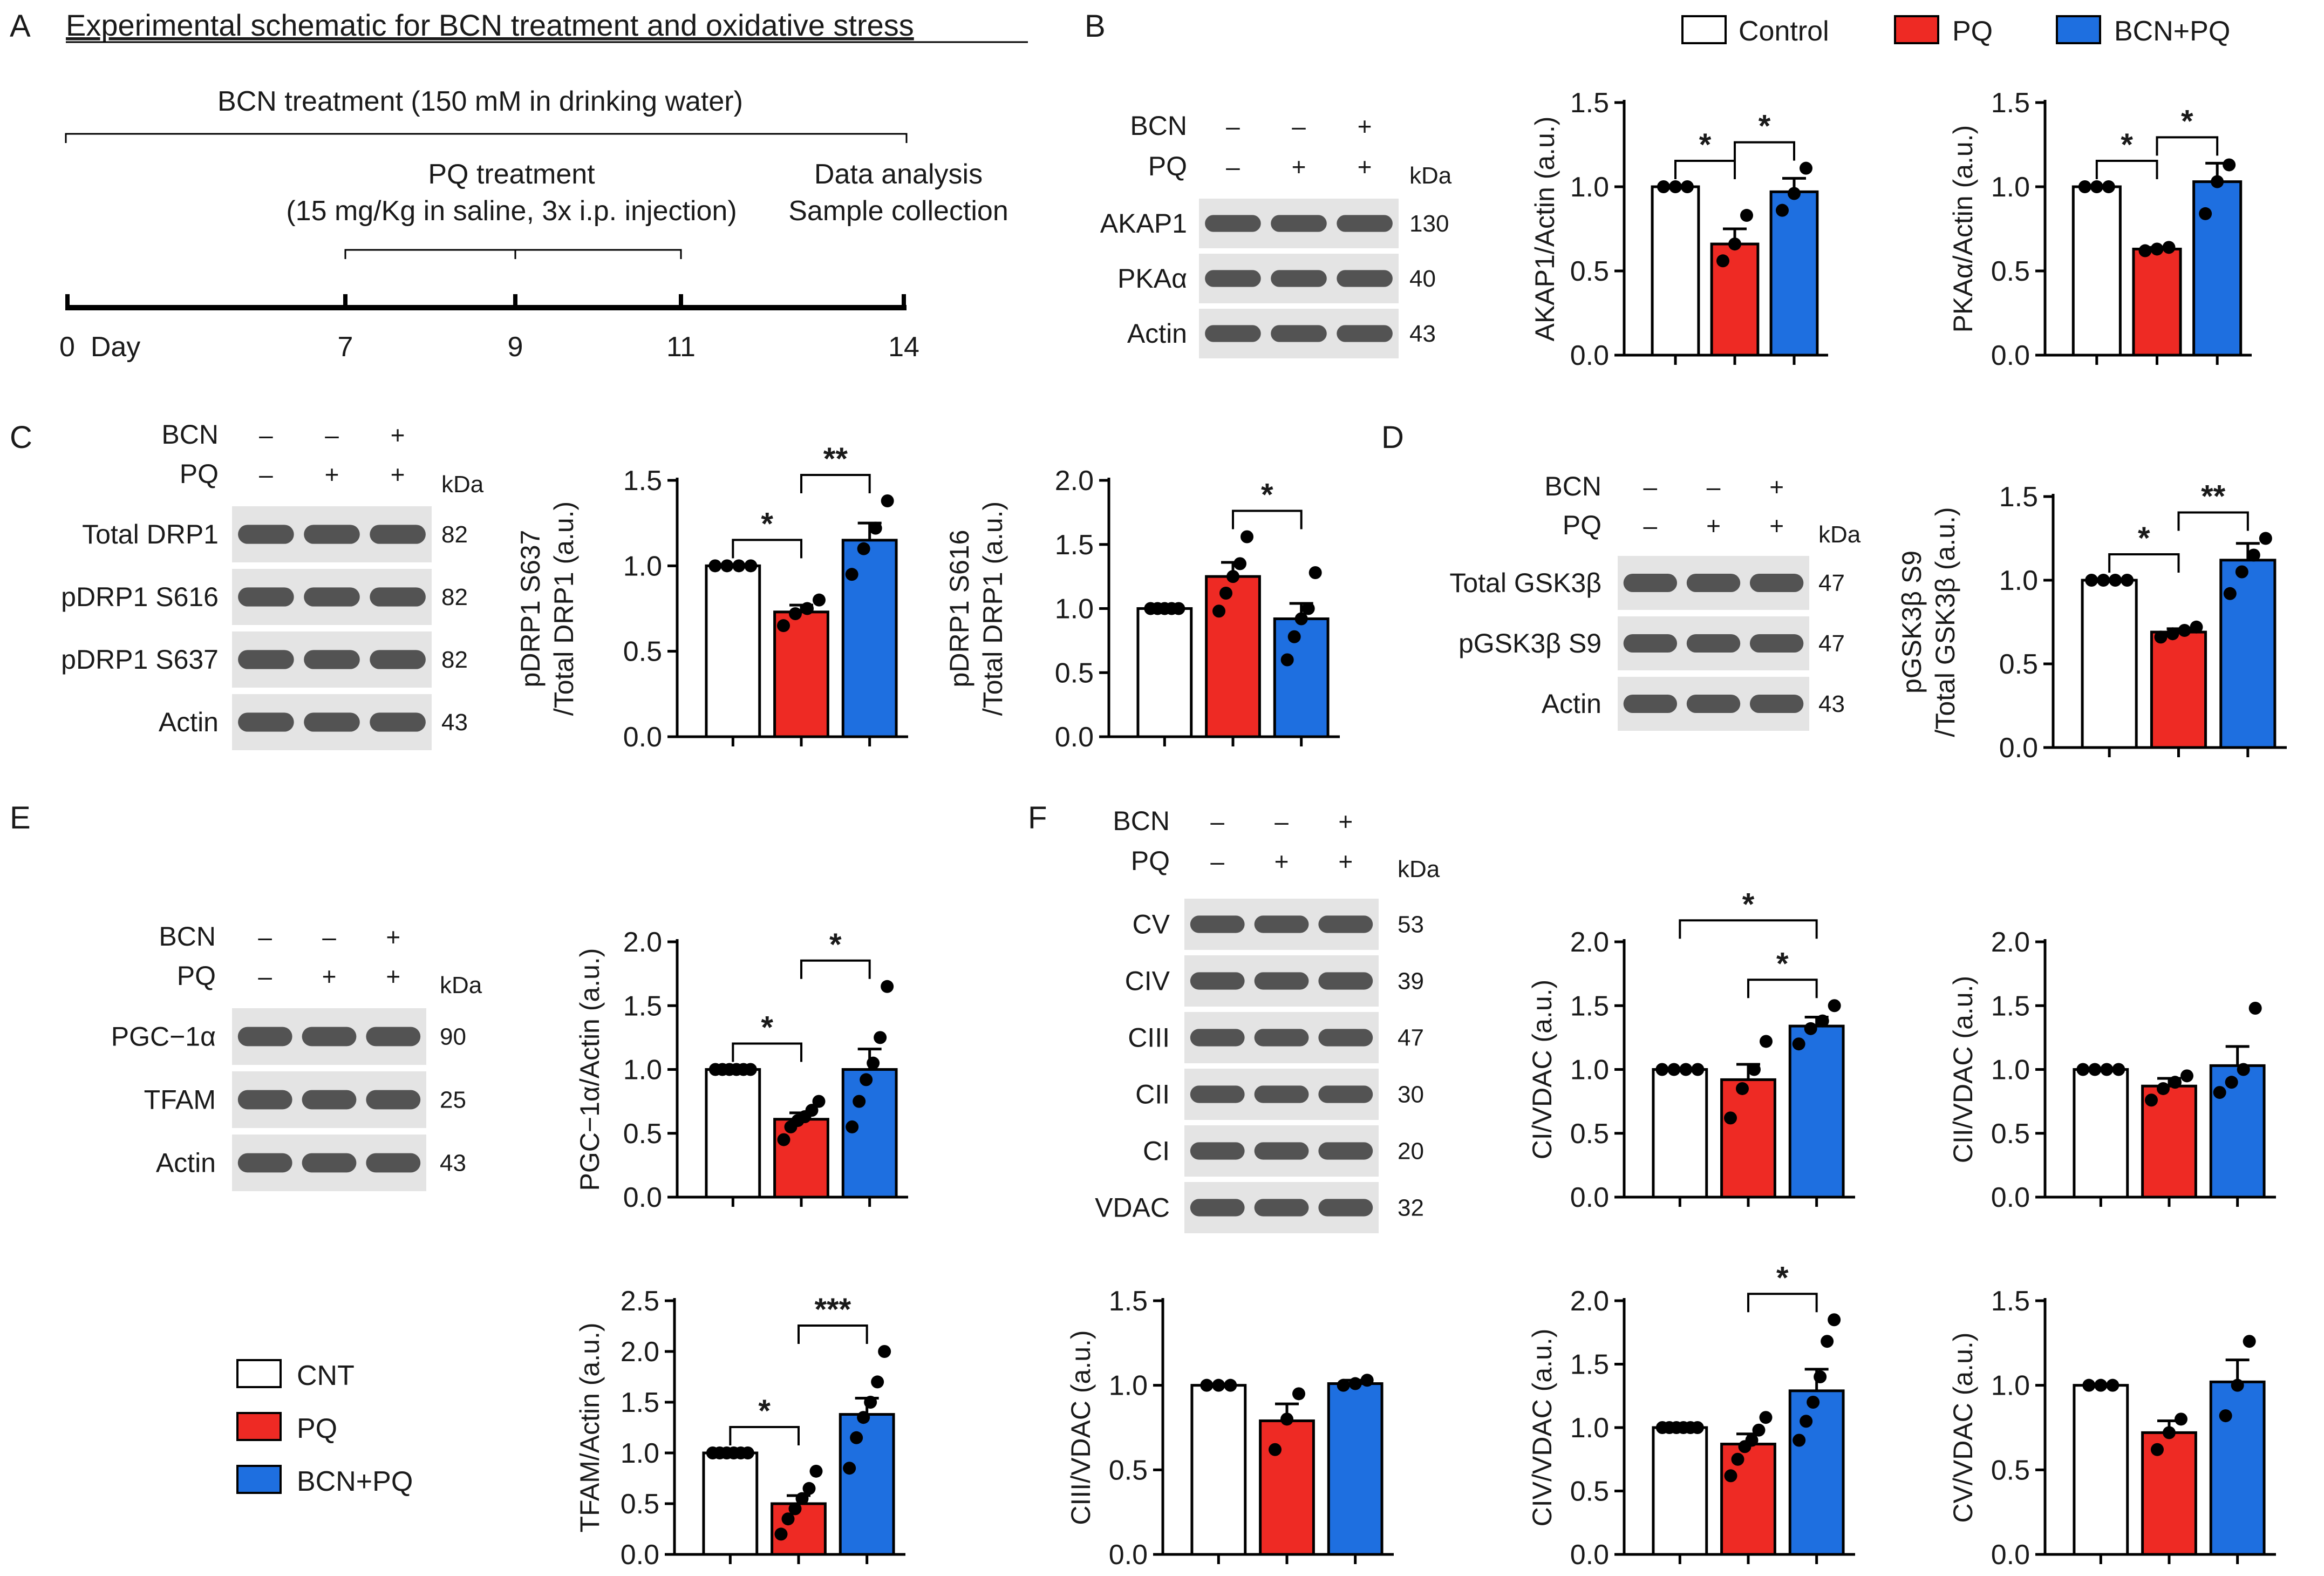  Describe the element at coordinates (259, 1479) in the screenshot. I see `legend-bcnpq2-swatch` at that location.